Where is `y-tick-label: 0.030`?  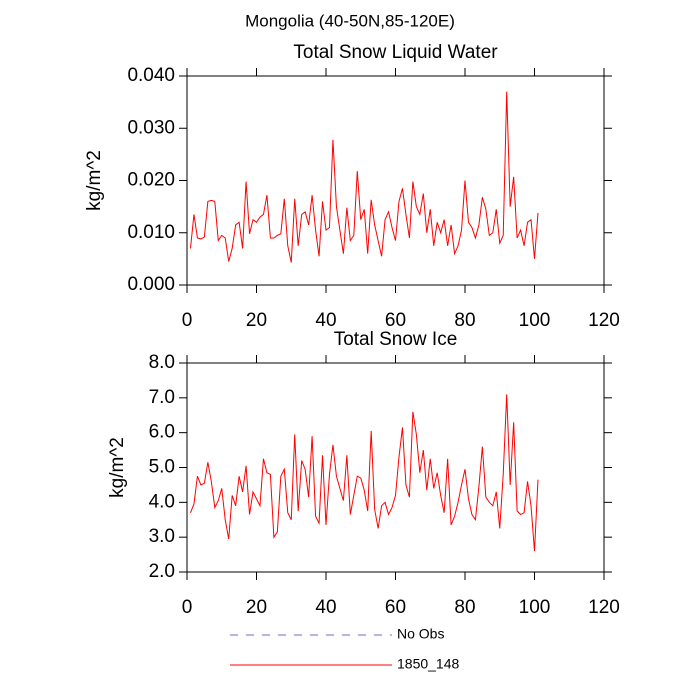 y-tick-label: 0.030 is located at coordinates (151, 127).